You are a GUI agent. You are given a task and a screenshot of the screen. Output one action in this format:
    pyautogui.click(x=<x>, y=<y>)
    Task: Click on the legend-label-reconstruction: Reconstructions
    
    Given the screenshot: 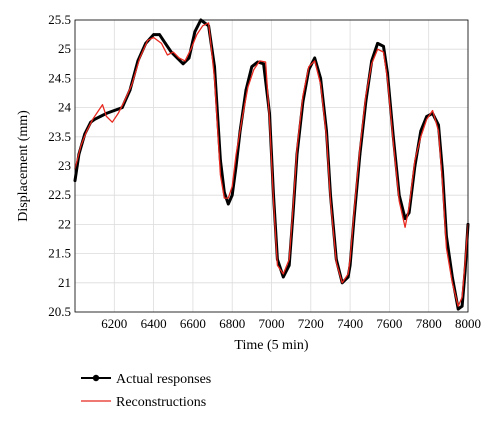 What is the action you would take?
    pyautogui.click(x=161, y=402)
    